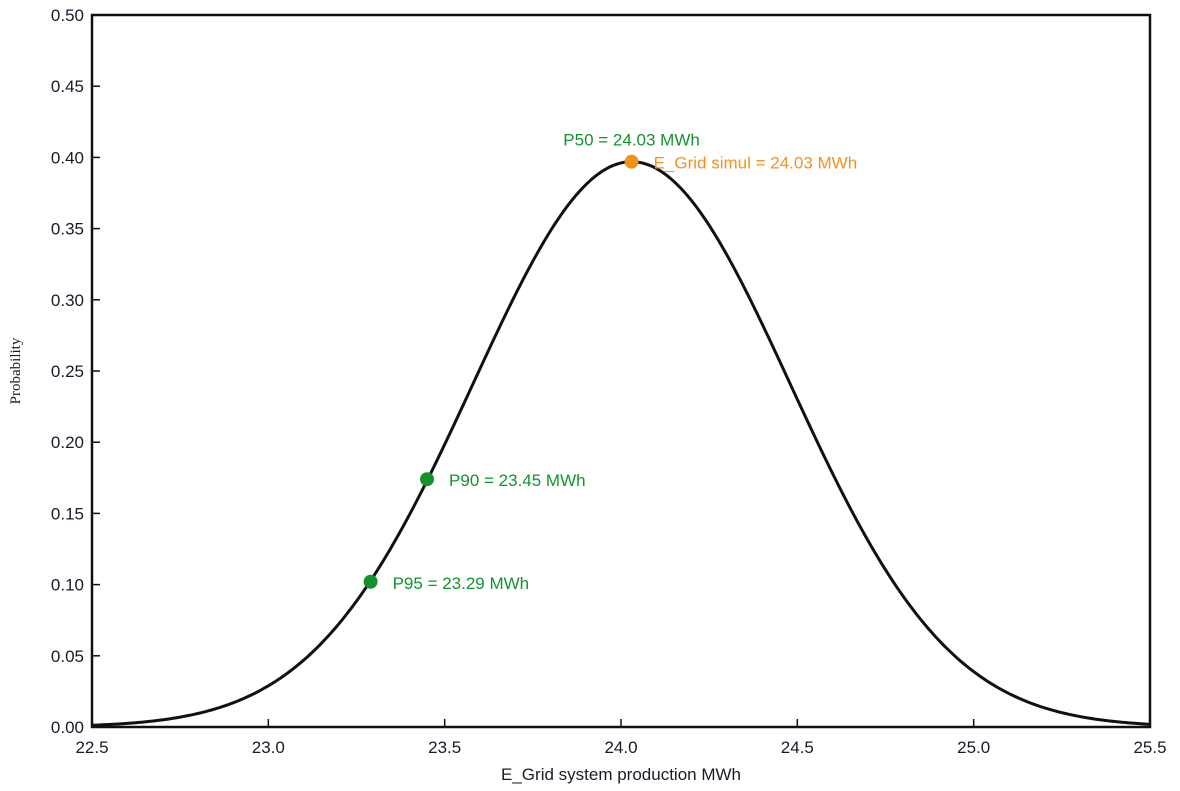  Describe the element at coordinates (67, 371) in the screenshot. I see `y-tick-label: 0.25` at that location.